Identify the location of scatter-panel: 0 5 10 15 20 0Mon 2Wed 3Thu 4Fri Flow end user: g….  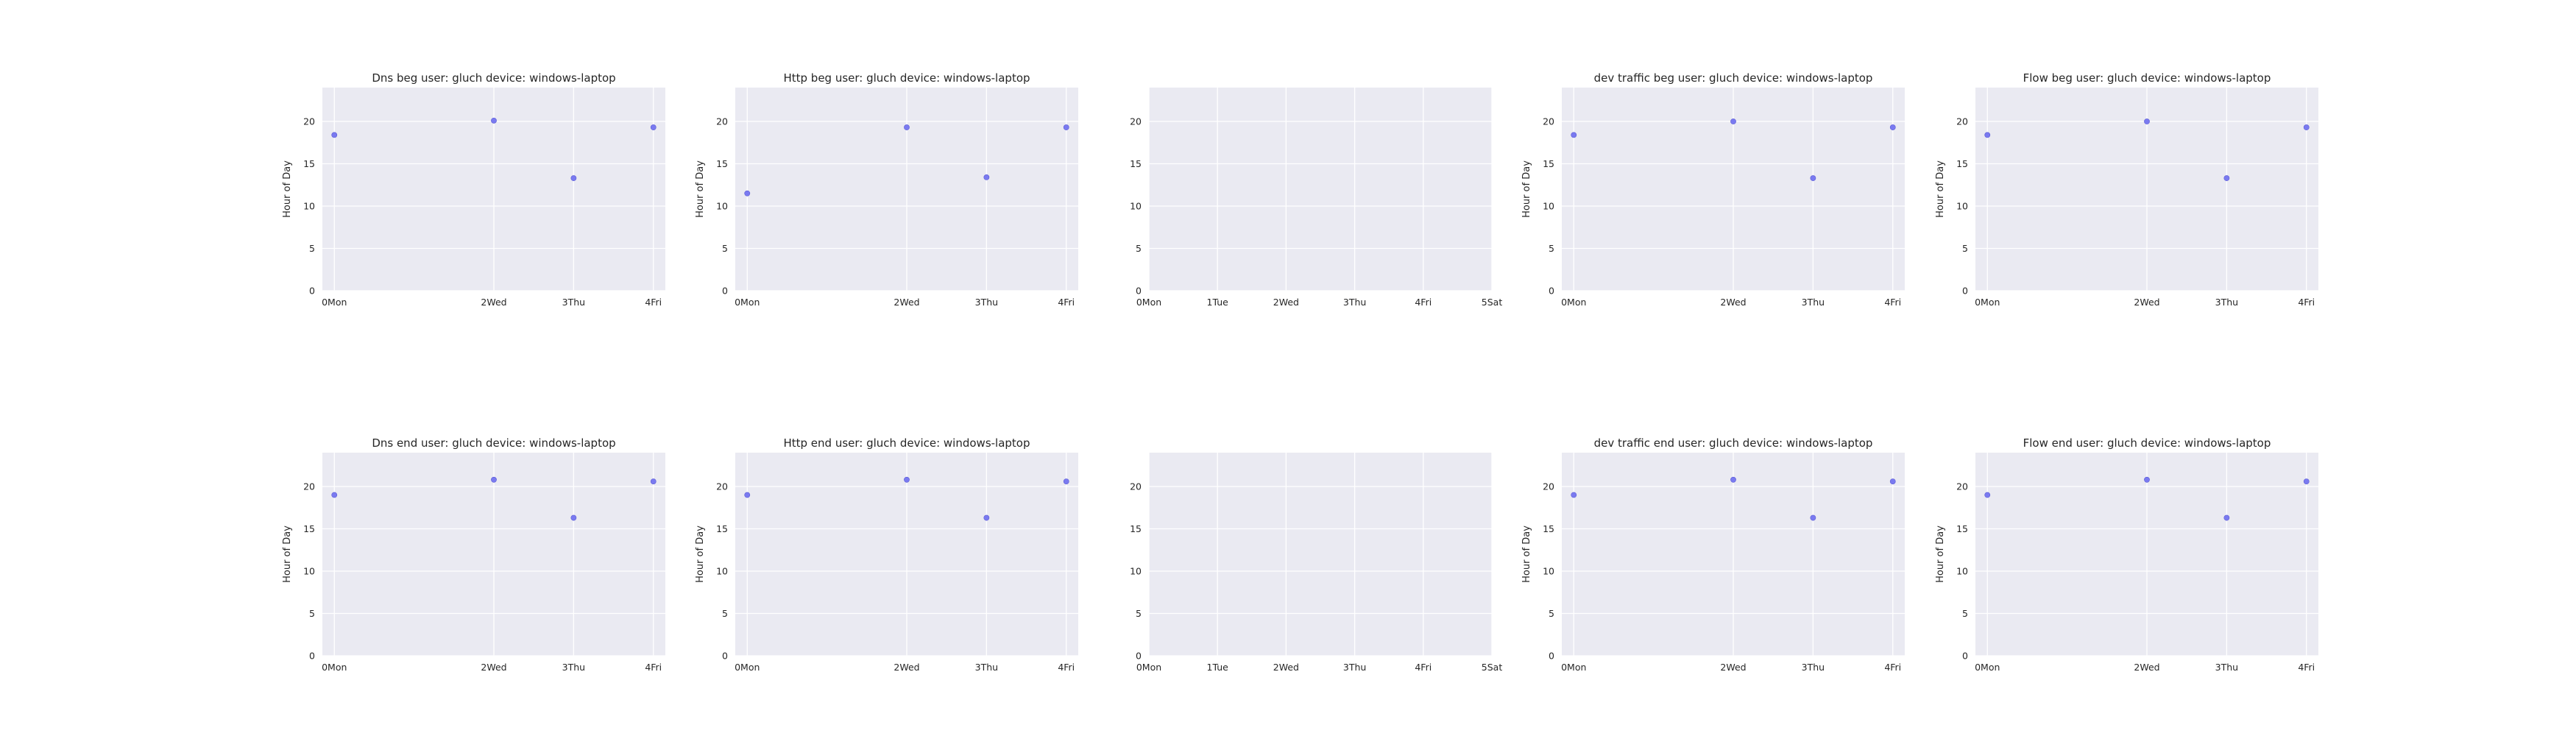
(2126, 554).